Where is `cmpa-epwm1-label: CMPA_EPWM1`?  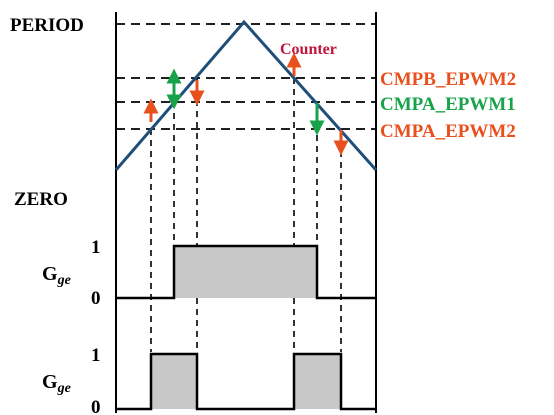
cmpa-epwm1-label: CMPA_EPWM1 is located at coordinates (448, 104).